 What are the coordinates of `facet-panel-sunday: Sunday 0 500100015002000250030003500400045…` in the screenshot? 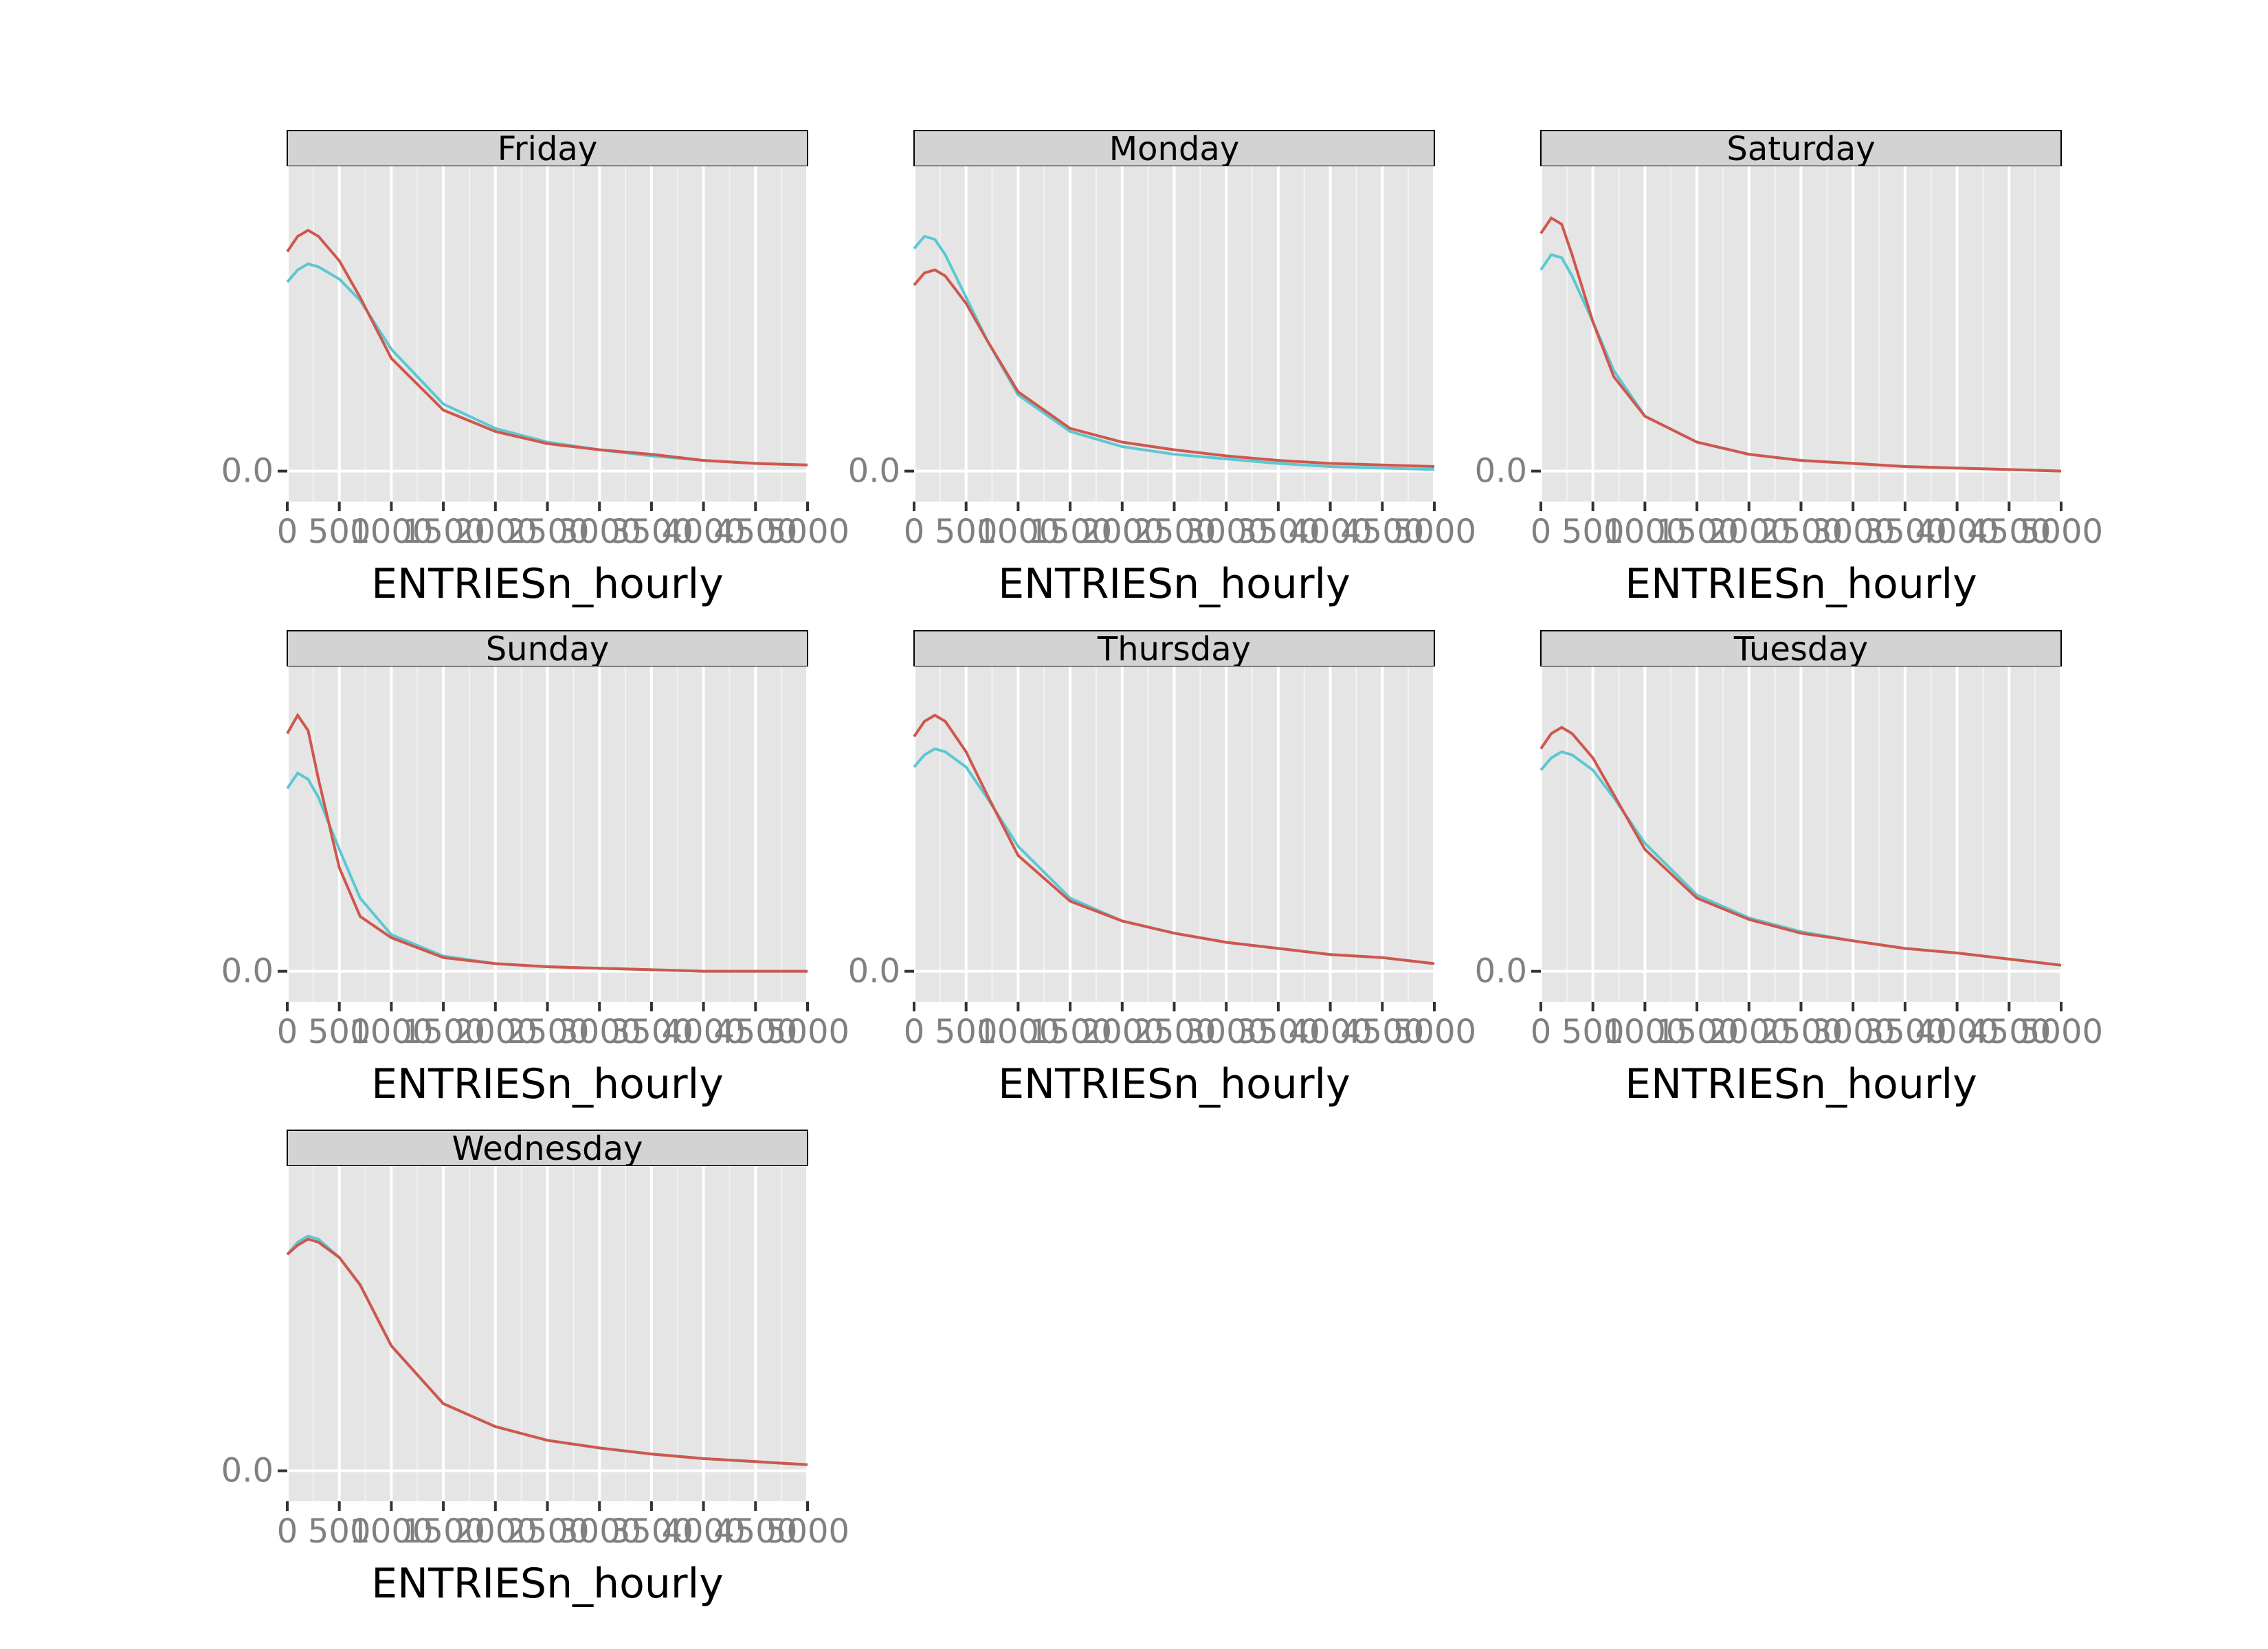 It's located at (535, 869).